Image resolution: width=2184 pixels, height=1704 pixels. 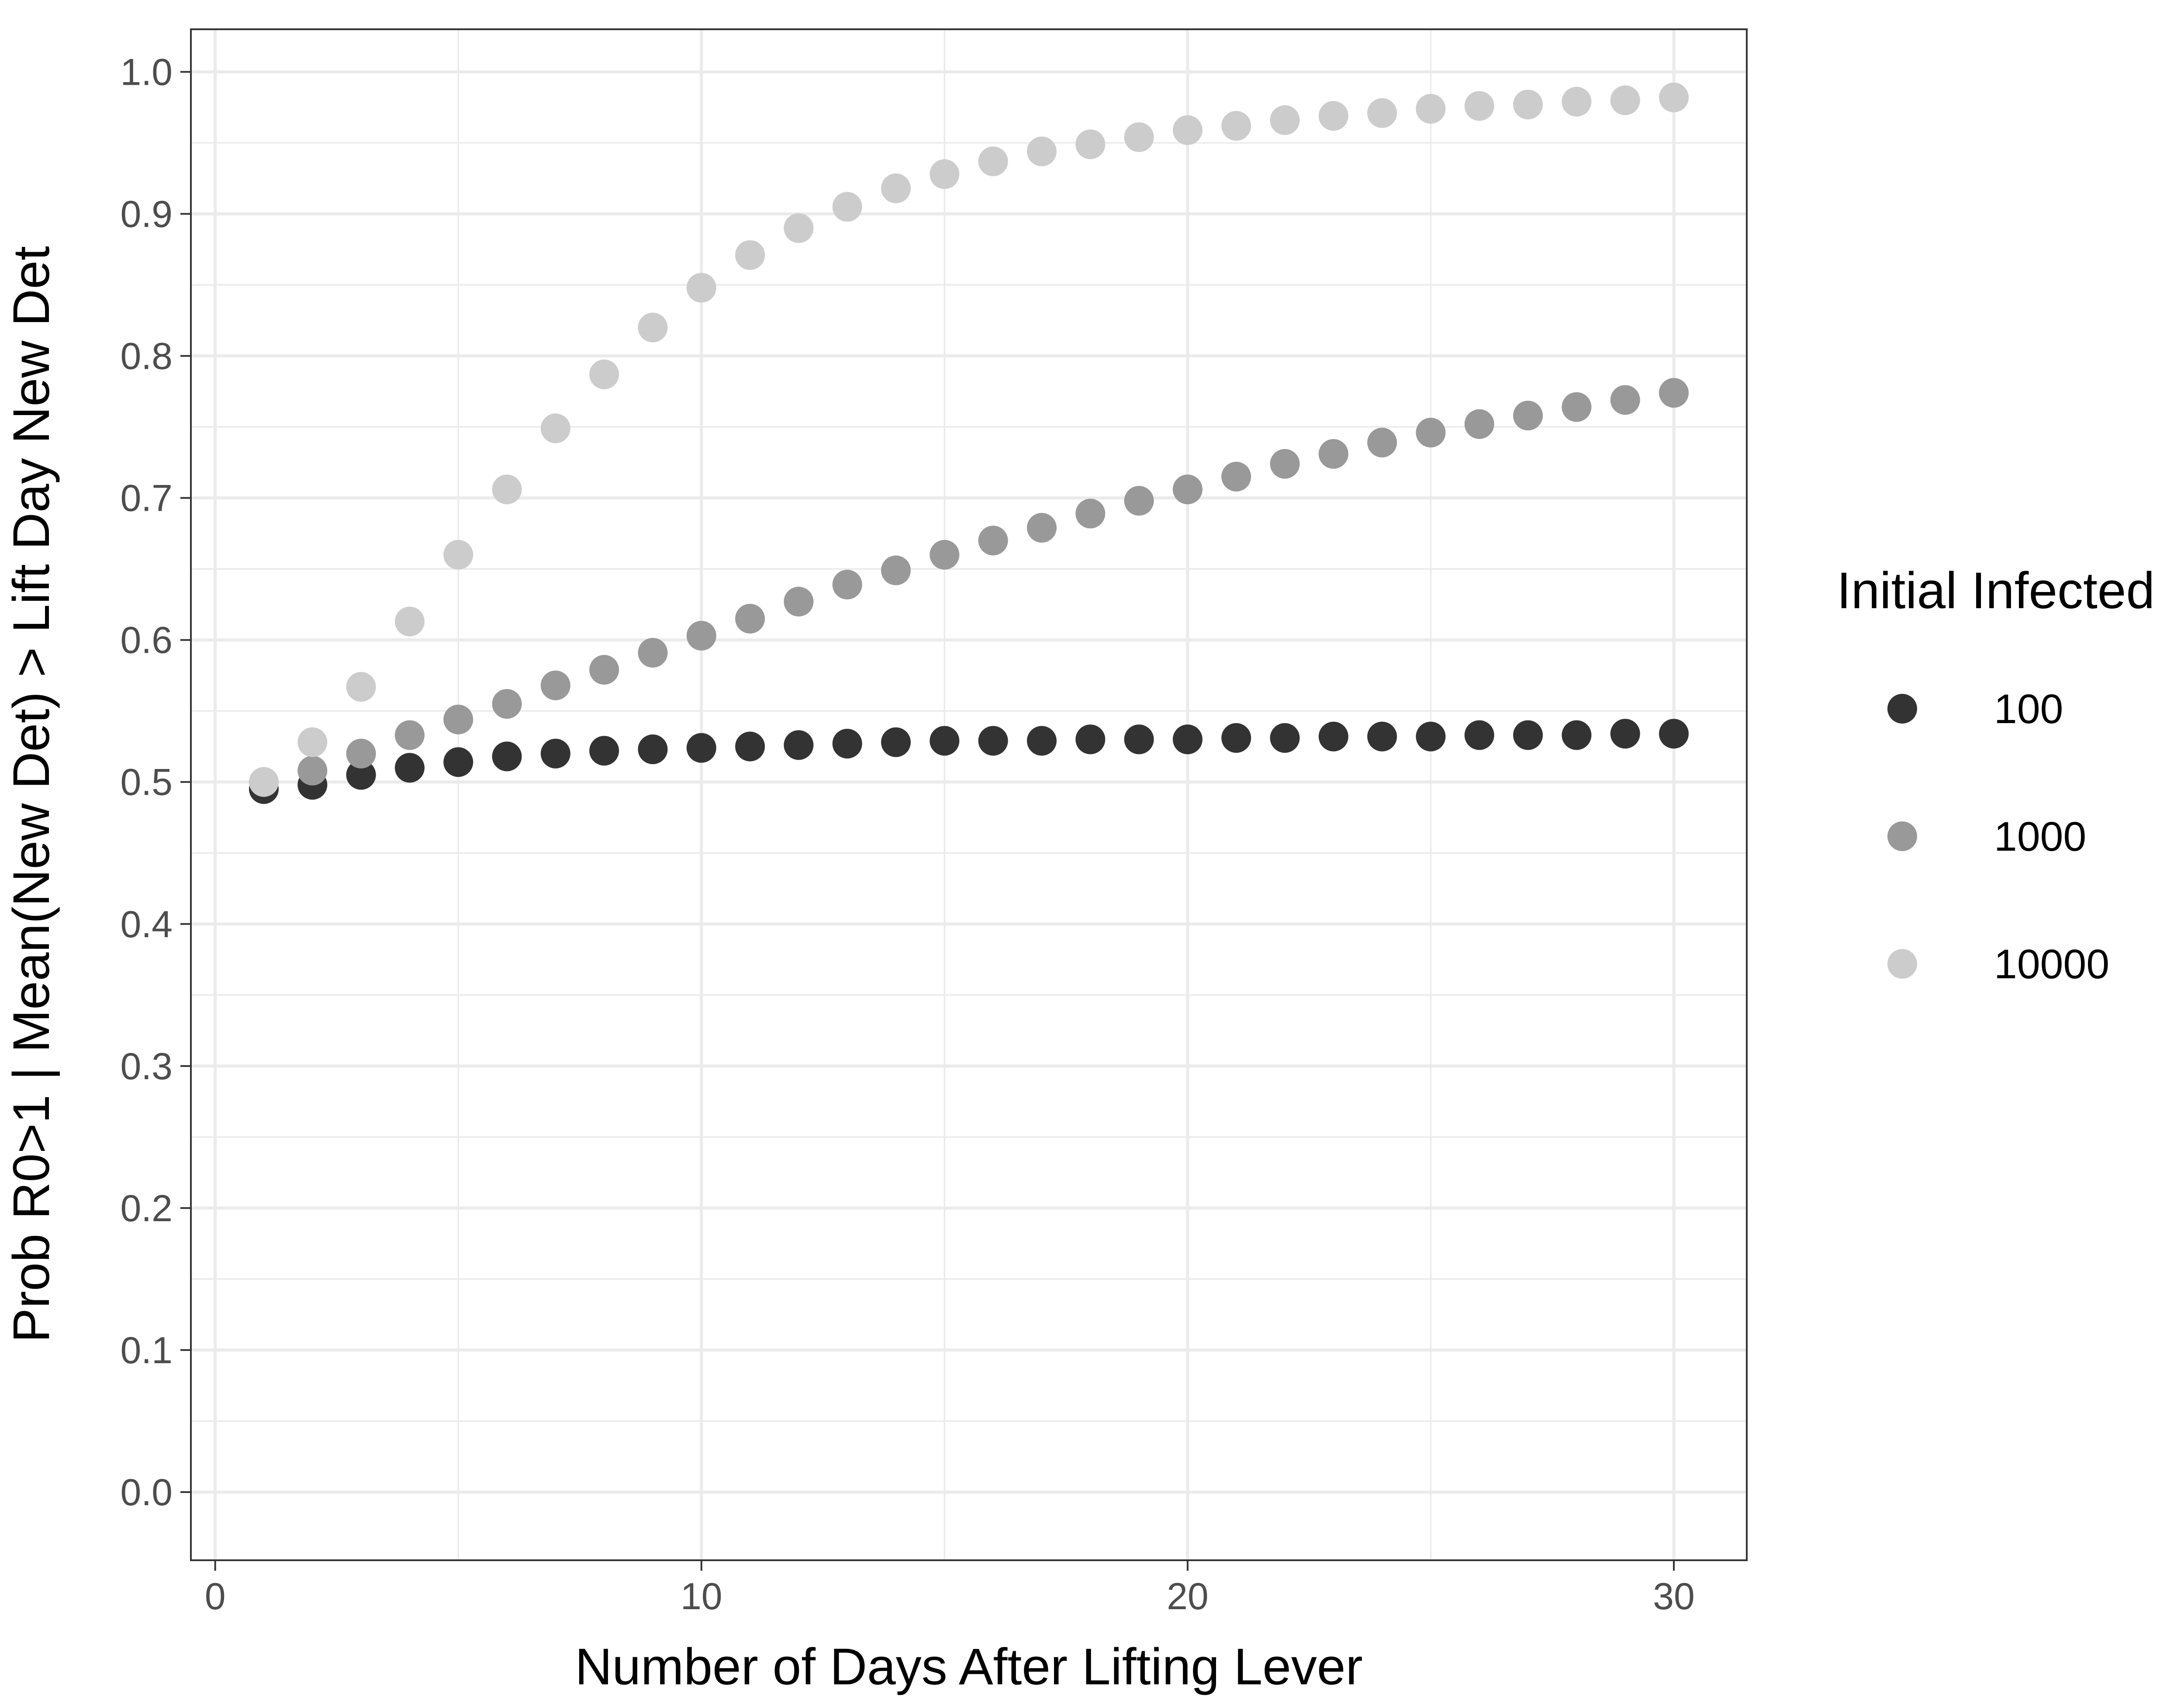 I want to click on y-tick-label: 0.7, so click(x=146, y=499).